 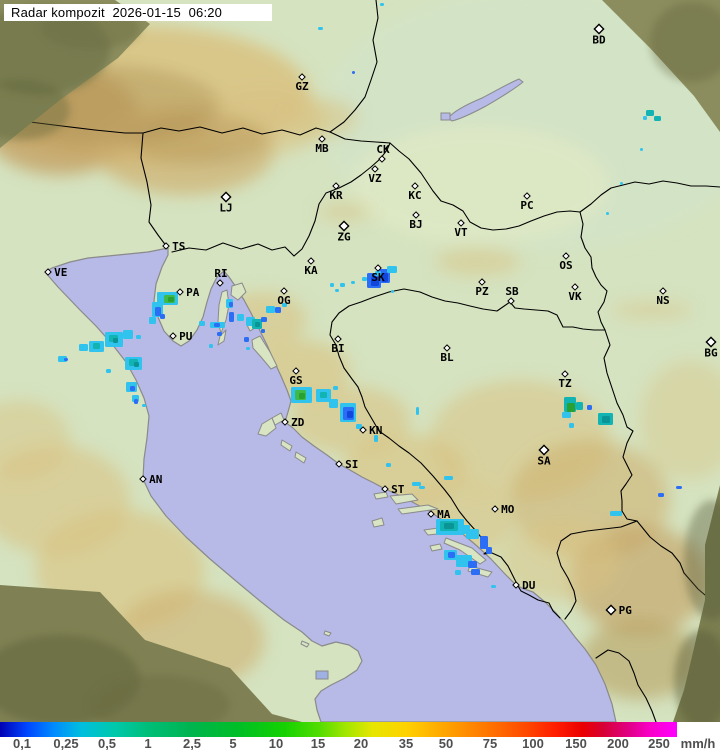 What do you see at coordinates (659, 743) in the screenshot?
I see `legend-tick-label: 250` at bounding box center [659, 743].